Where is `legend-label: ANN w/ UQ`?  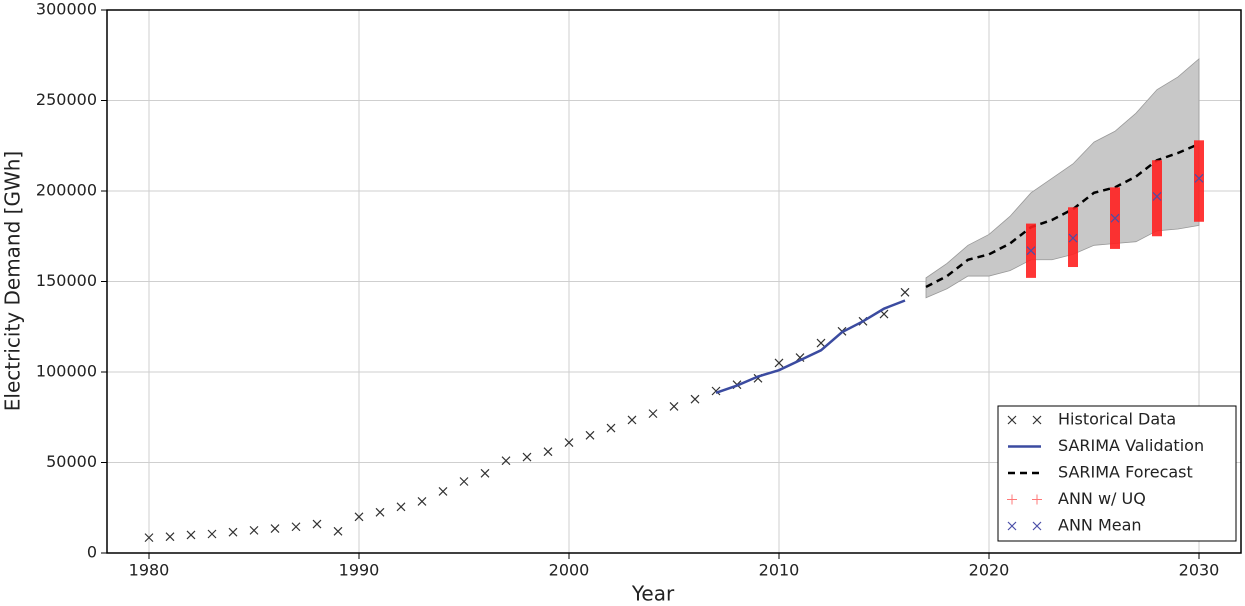
legend-label: ANN w/ UQ is located at coordinates (1102, 498).